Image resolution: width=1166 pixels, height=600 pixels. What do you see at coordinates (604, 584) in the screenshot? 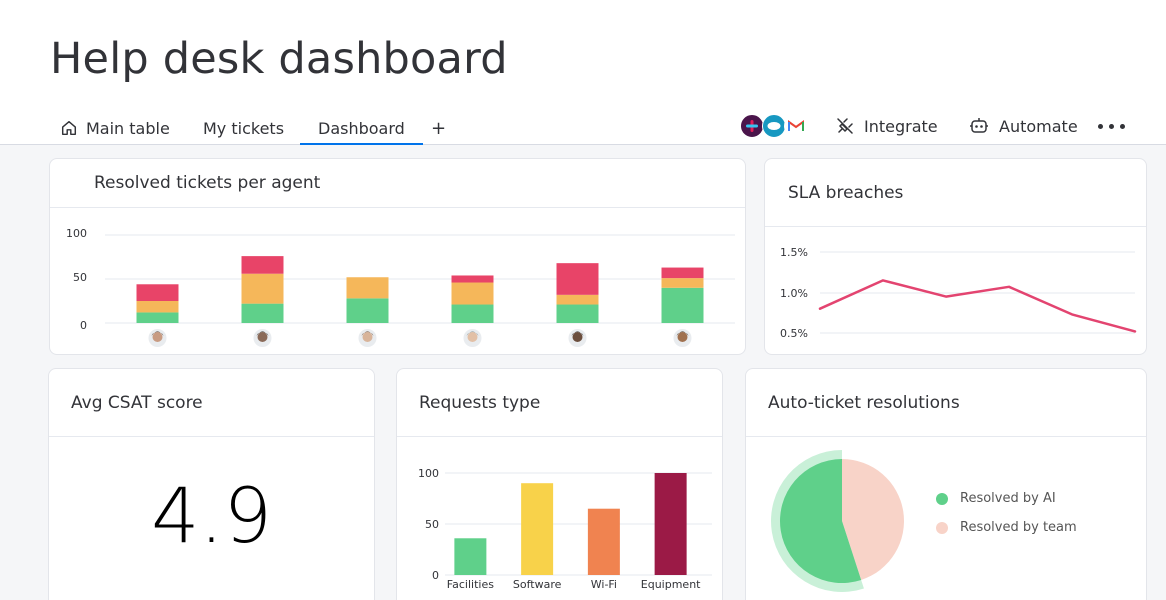
I see `x-tick-label: Wi-Fi` at bounding box center [604, 584].